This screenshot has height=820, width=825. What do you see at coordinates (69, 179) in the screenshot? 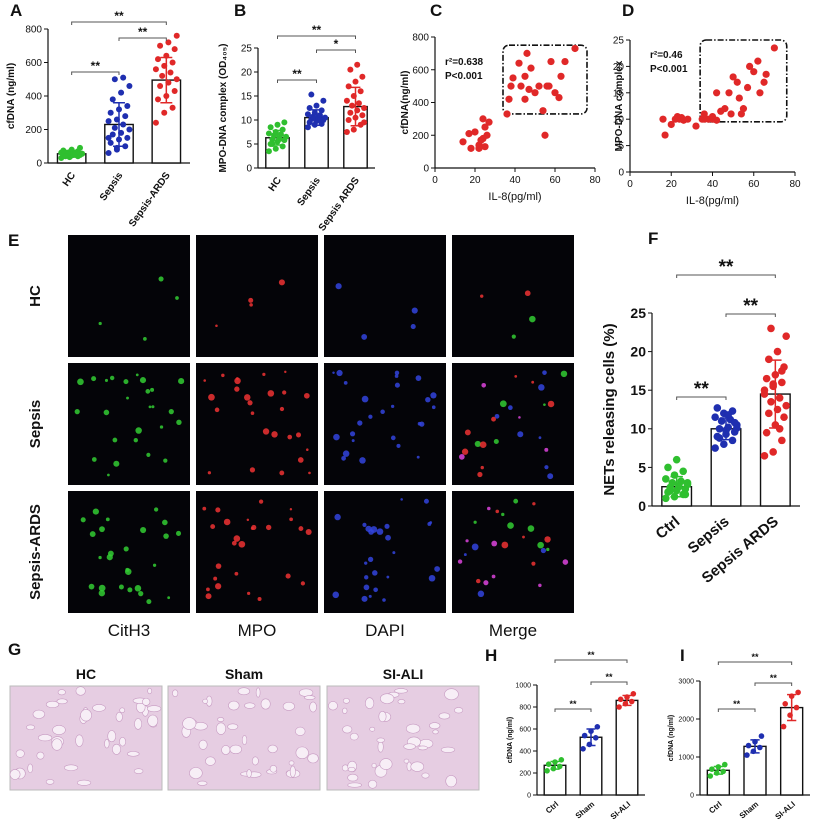
I see `x-tick-label: HC` at bounding box center [69, 179].